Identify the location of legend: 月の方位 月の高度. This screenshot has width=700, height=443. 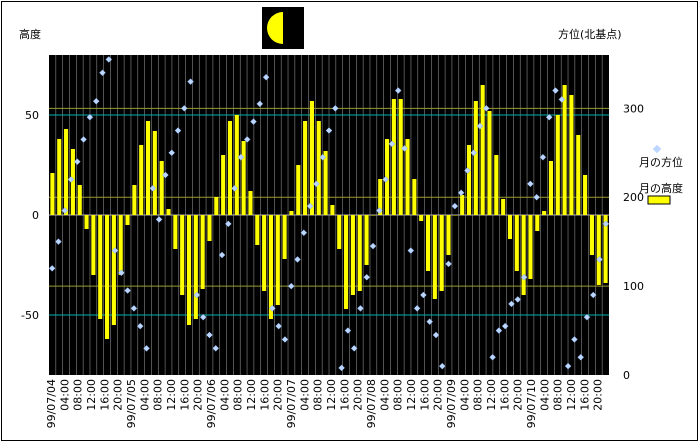
(661, 174).